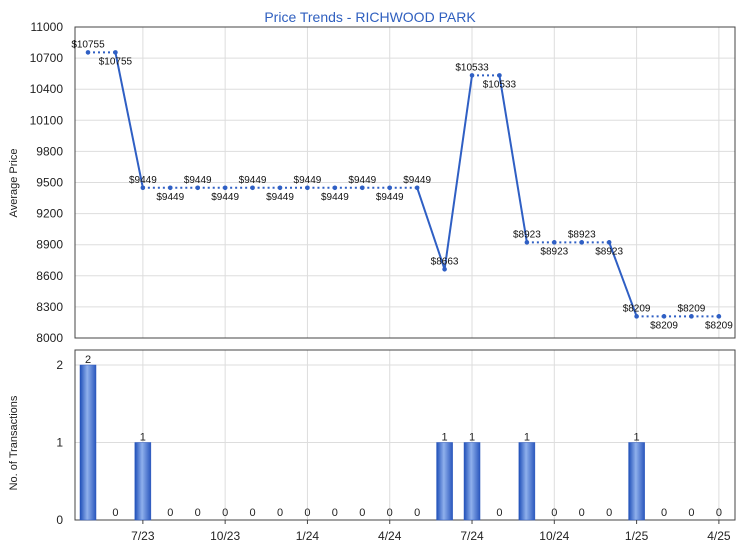 The width and height of the screenshot is (740, 550). Describe the element at coordinates (47, 89) in the screenshot. I see `price-y-tick-label: 10400` at that location.